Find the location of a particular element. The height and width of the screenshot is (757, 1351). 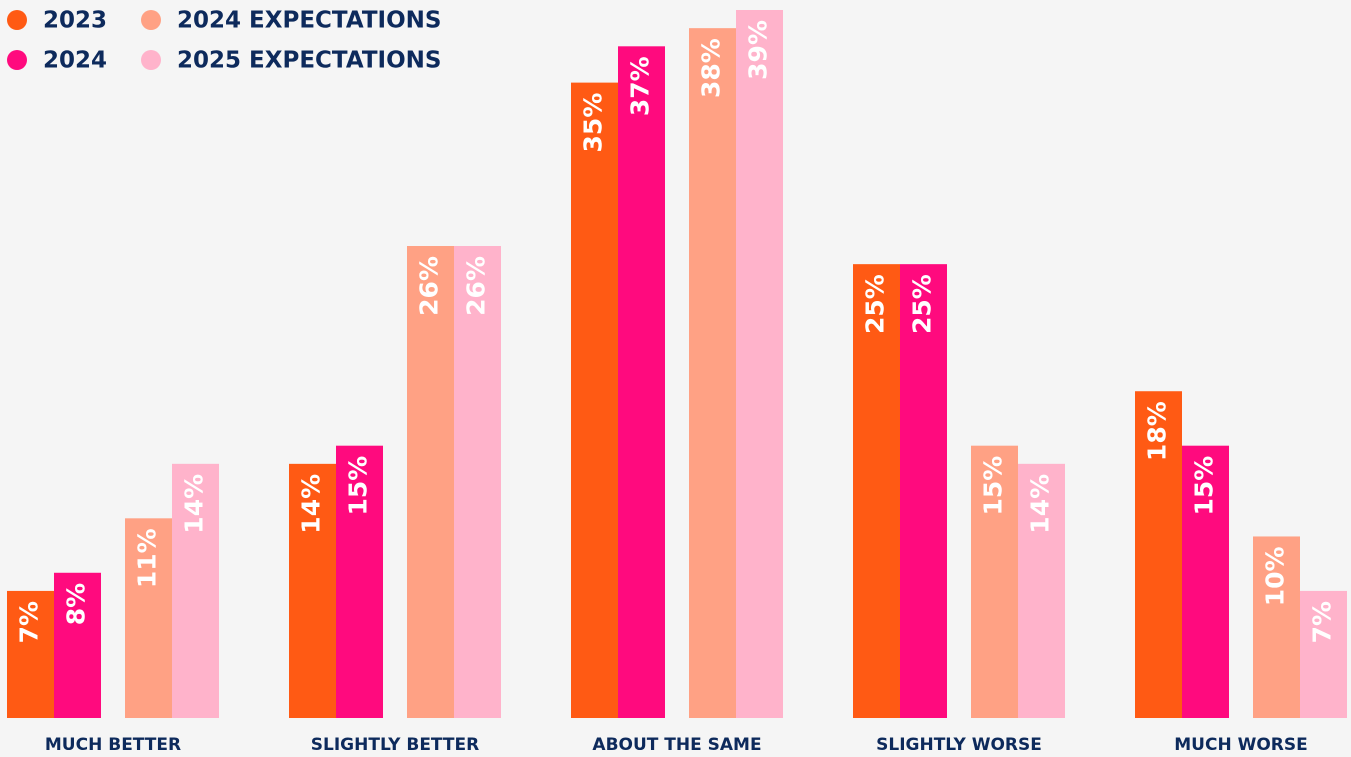

legend-label: 2023 is located at coordinates (75, 21).